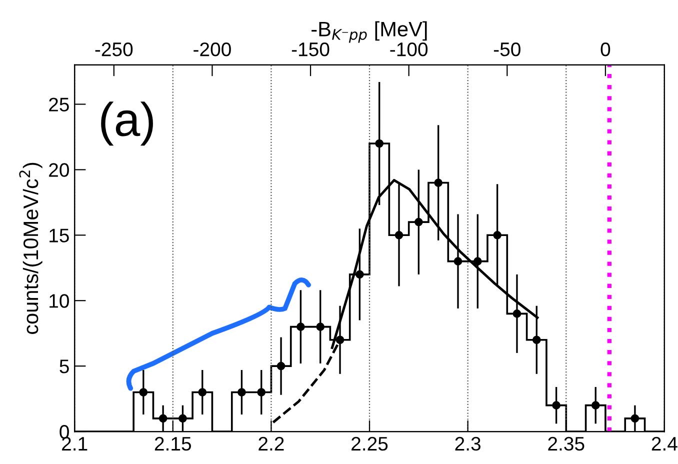  What do you see at coordinates (369, 32) in the screenshot?
I see `x2-axis-title: -B$_{K⁻pp}$ [MeV]` at bounding box center [369, 32].